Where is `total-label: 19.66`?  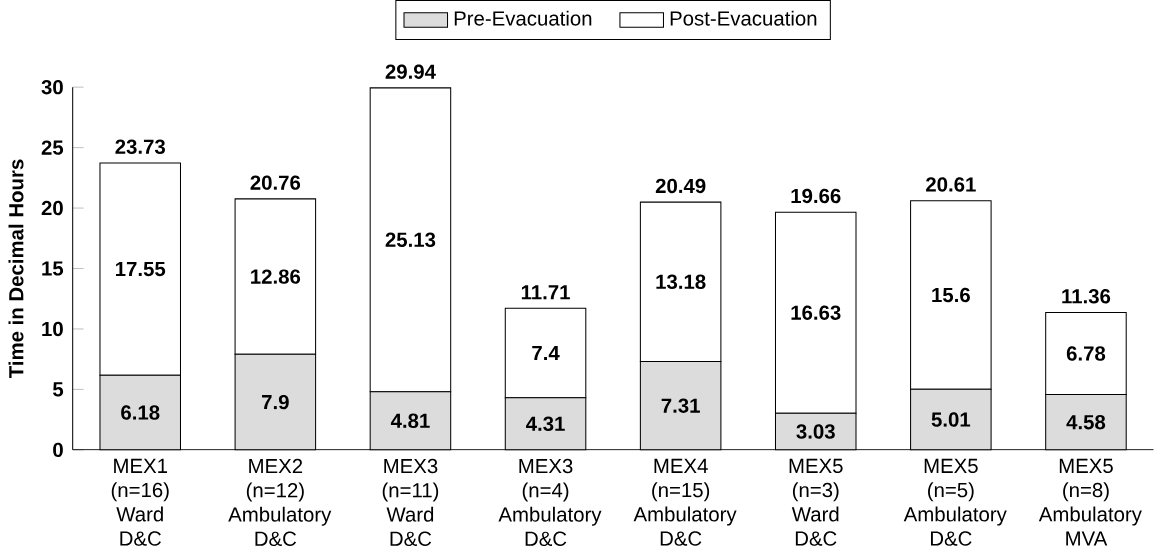
total-label: 19.66 is located at coordinates (816, 195).